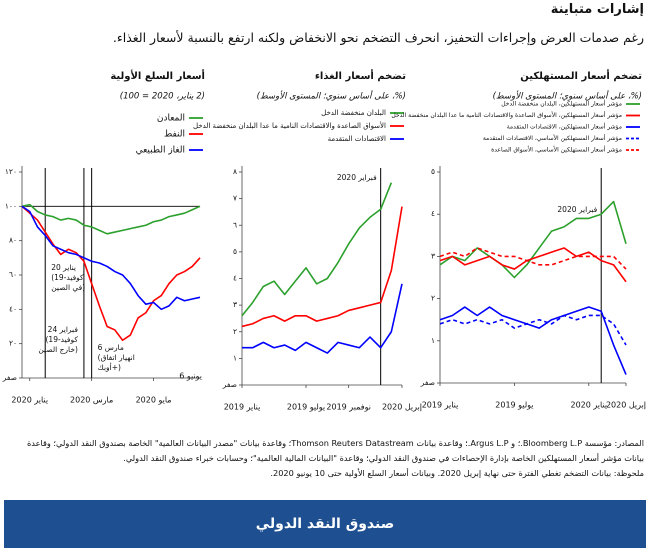 The width and height of the screenshot is (650, 556). I want to click on chart-subtitle: (2 يناير، 2020 = 100), so click(162, 97).